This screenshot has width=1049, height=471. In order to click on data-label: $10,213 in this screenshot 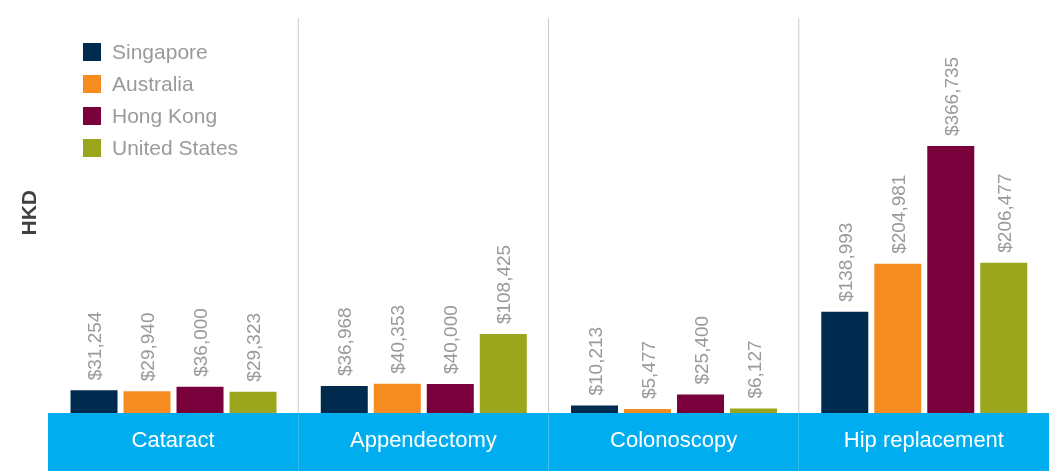, I will do `click(595, 361)`.